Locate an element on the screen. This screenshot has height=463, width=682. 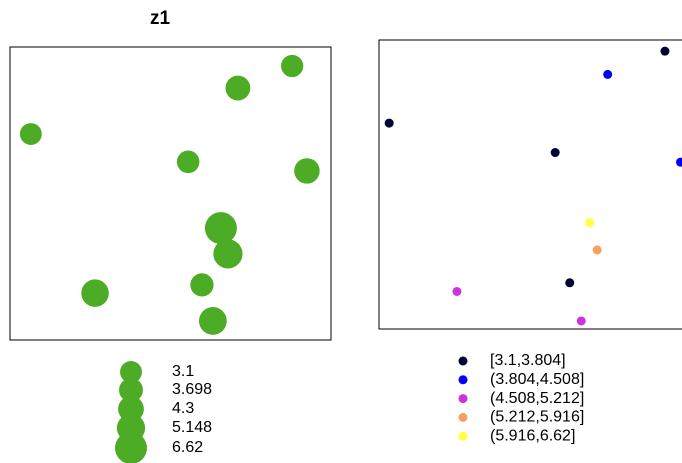
legend-label: 3.698 is located at coordinates (192, 389).